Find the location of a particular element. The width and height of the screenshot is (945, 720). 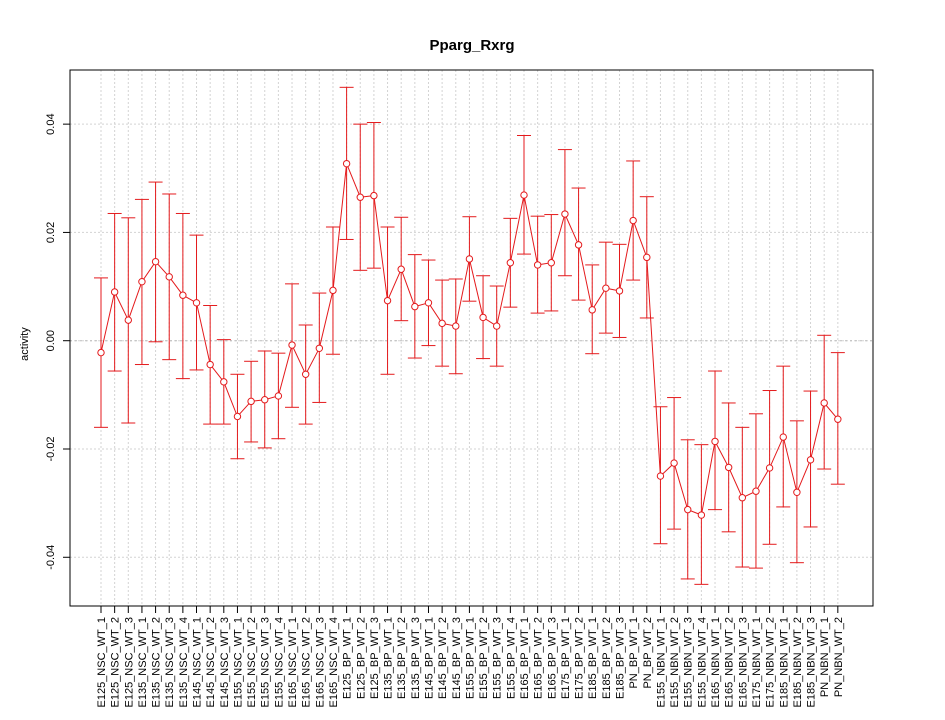

x-tick-label: E135_NSC_WT_2 is located at coordinates (157, 662).